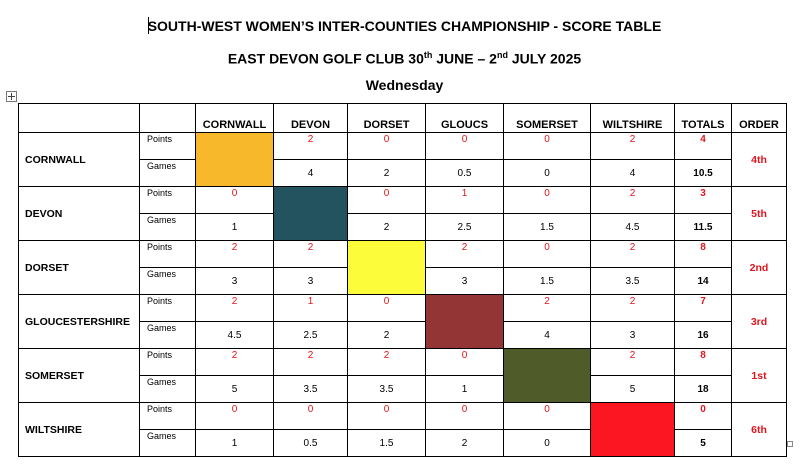 The image size is (809, 466). Describe the element at coordinates (703, 335) in the screenshot. I see `games-total-cell: 16` at that location.